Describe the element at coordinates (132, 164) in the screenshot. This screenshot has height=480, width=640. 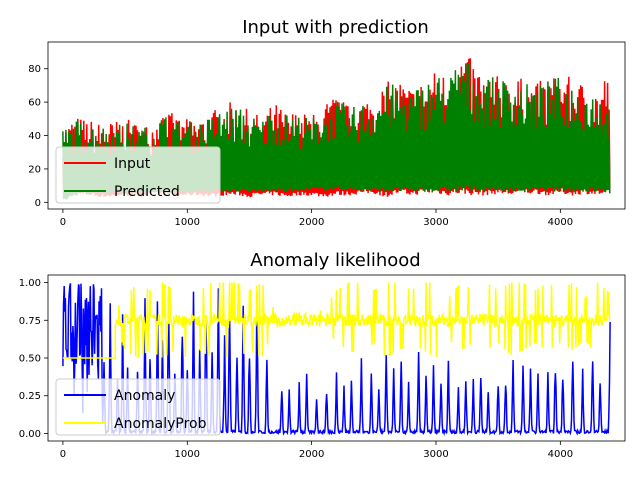
I see `legend-label: Input` at that location.